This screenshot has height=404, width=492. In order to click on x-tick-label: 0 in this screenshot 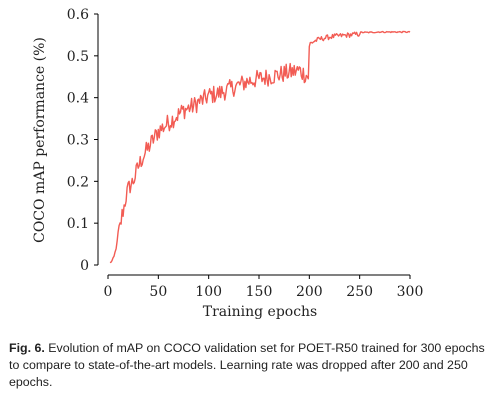, I will do `click(108, 292)`.